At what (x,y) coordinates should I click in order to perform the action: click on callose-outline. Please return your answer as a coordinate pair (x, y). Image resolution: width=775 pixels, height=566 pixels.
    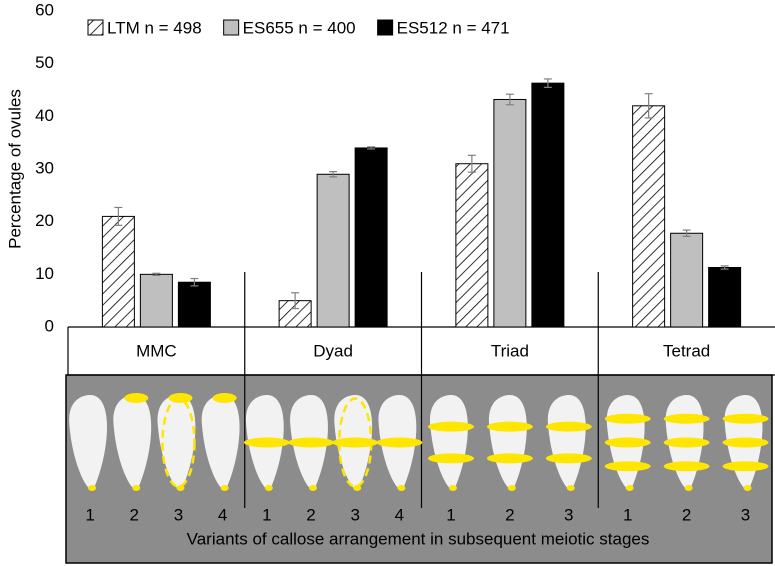
    Looking at the image, I should click on (178, 442).